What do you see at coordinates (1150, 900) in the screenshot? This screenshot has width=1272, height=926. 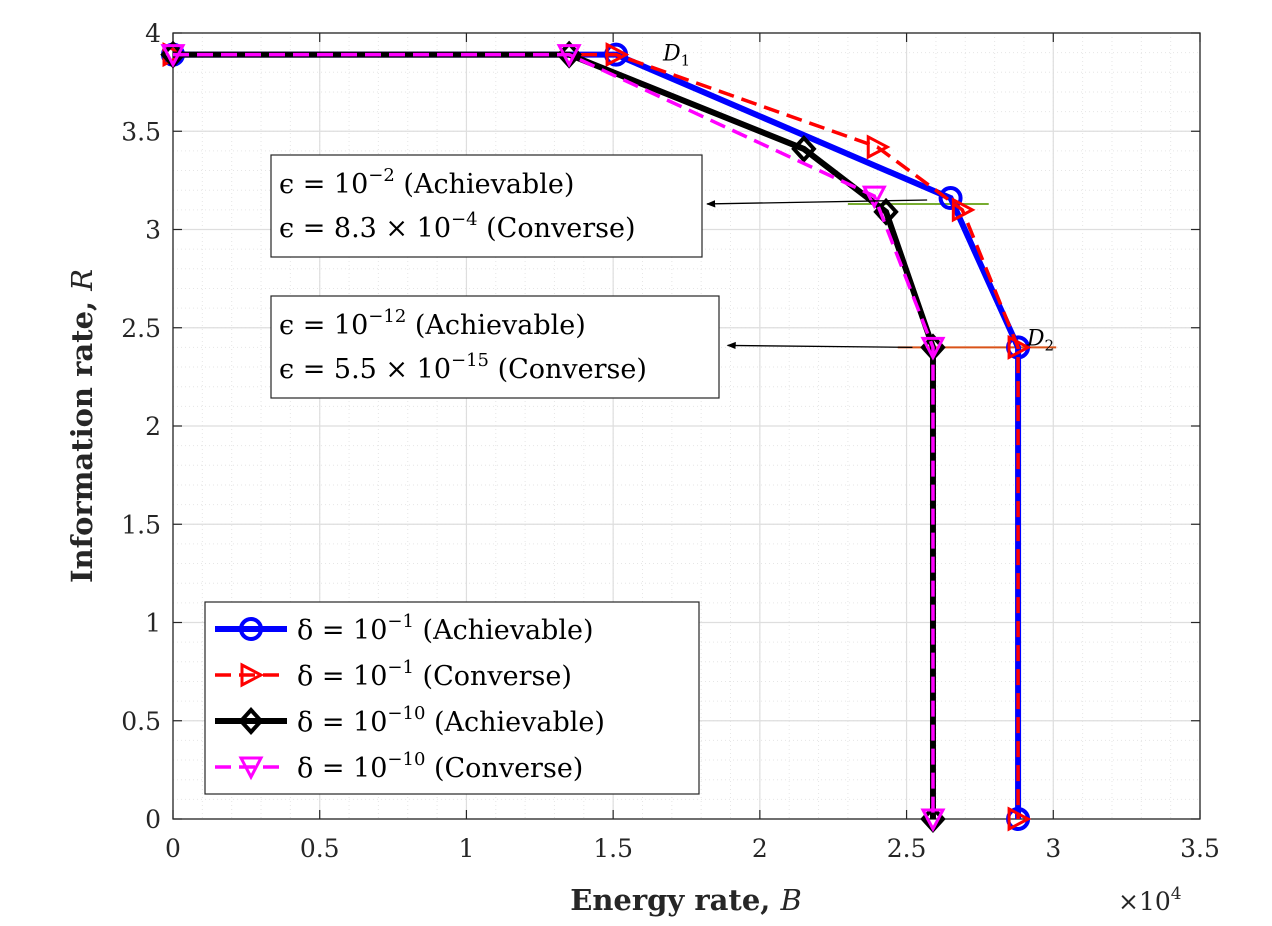 I see `x-axis-multiplier: ×10⁴` at bounding box center [1150, 900].